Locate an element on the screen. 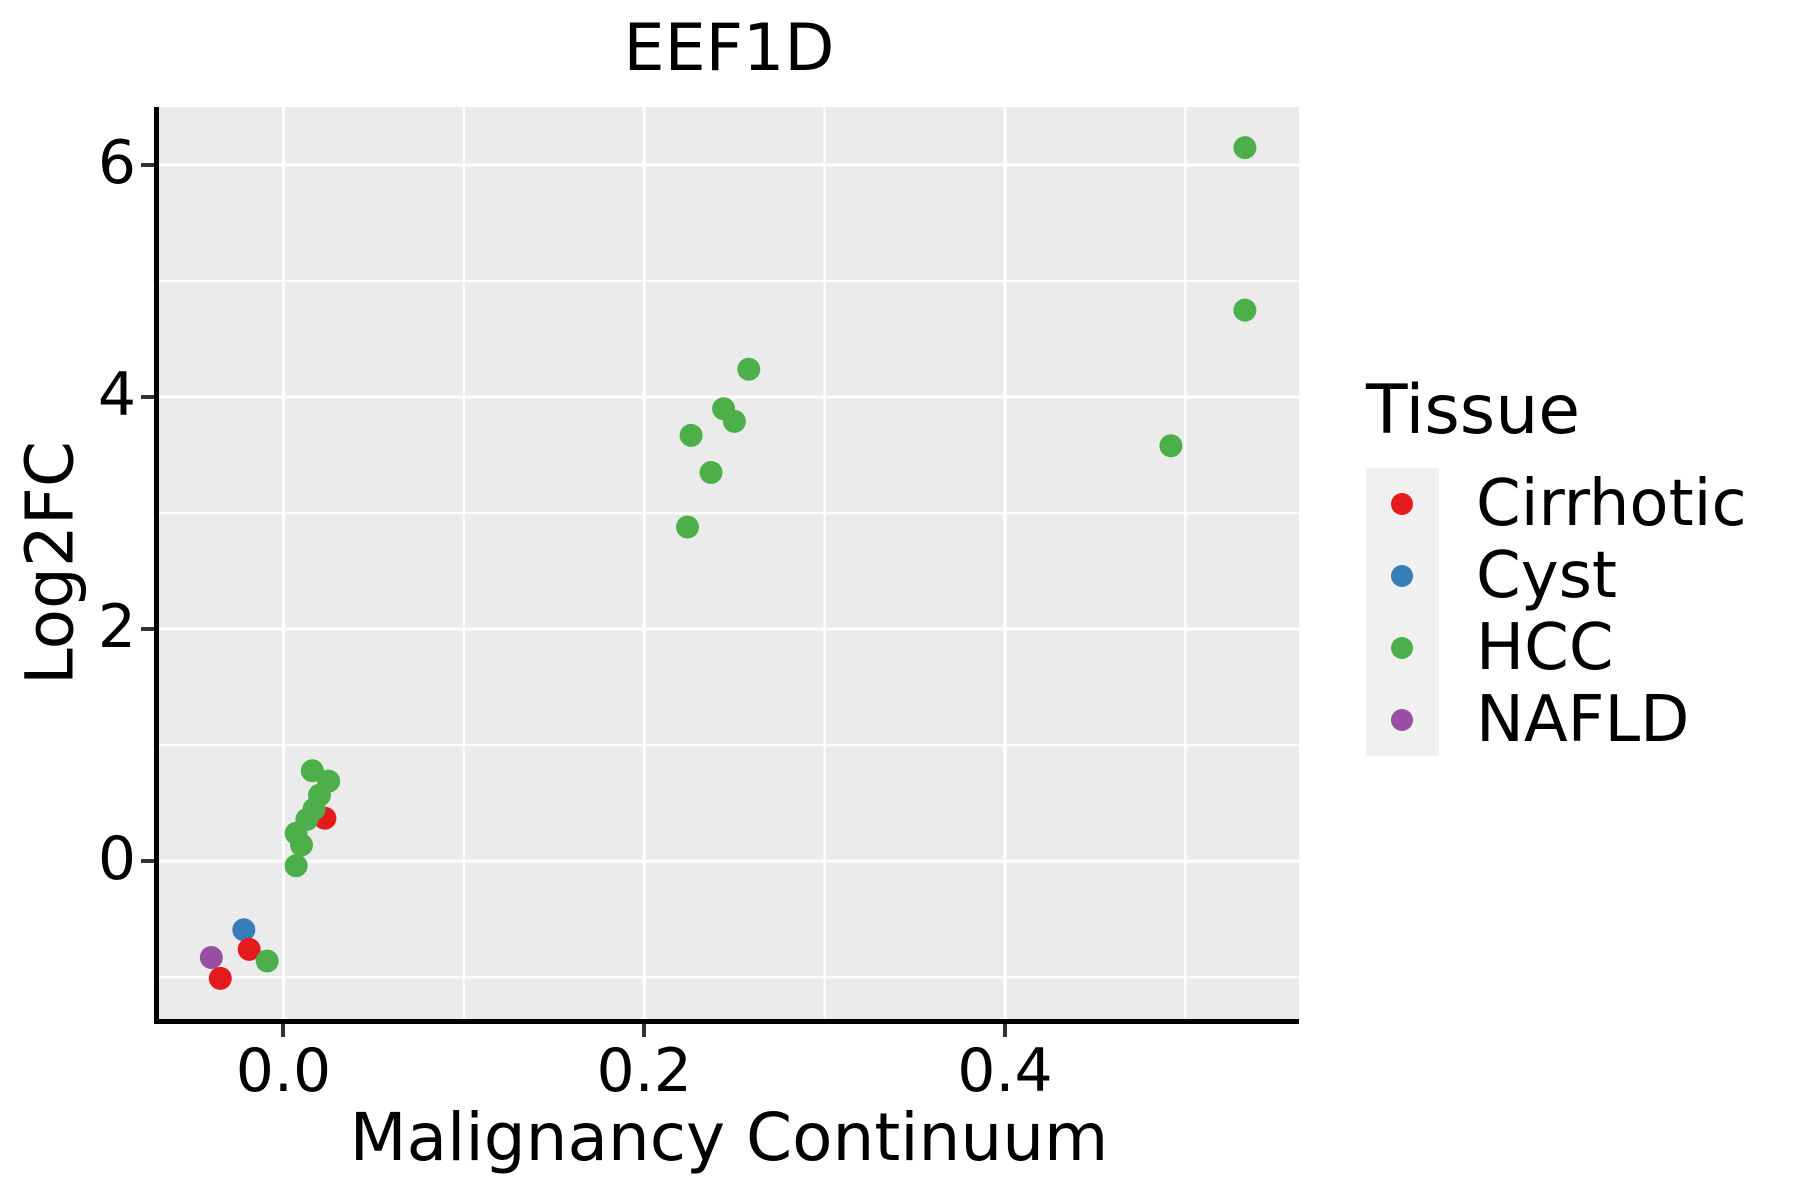 The image size is (1800, 1200). legend-key-hcc is located at coordinates (1402, 648).